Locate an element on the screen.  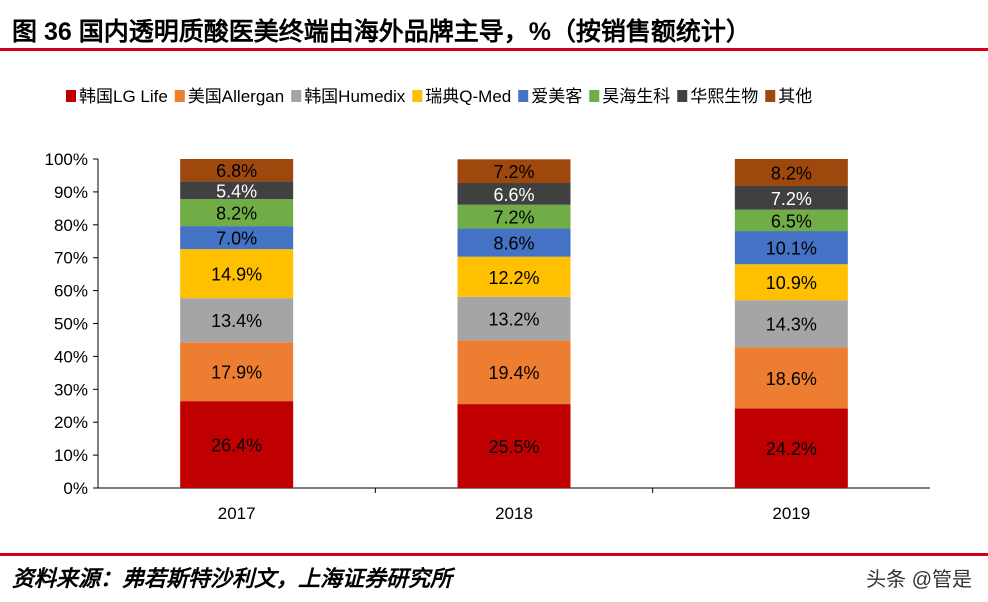
data-label: 25.5% is located at coordinates (513, 447).